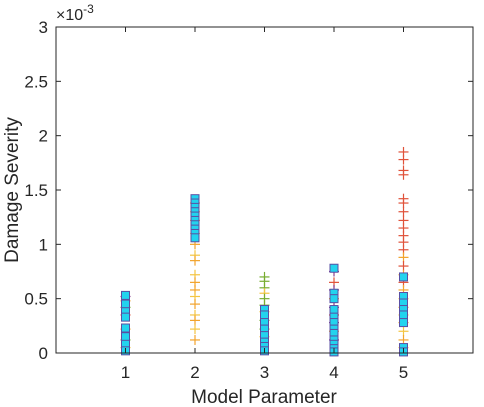 The height and width of the screenshot is (407, 484). What do you see at coordinates (333, 372) in the screenshot?
I see `x-tick-label: 4` at bounding box center [333, 372].